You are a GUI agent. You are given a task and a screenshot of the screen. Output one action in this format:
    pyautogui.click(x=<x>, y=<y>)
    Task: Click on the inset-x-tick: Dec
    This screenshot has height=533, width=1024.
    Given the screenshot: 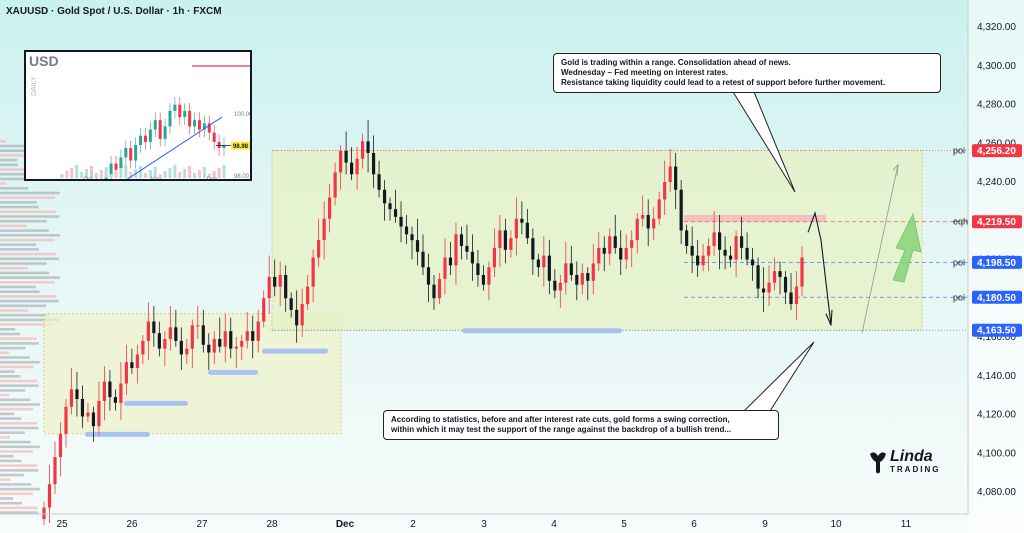 What is the action you would take?
    pyautogui.click(x=212, y=179)
    